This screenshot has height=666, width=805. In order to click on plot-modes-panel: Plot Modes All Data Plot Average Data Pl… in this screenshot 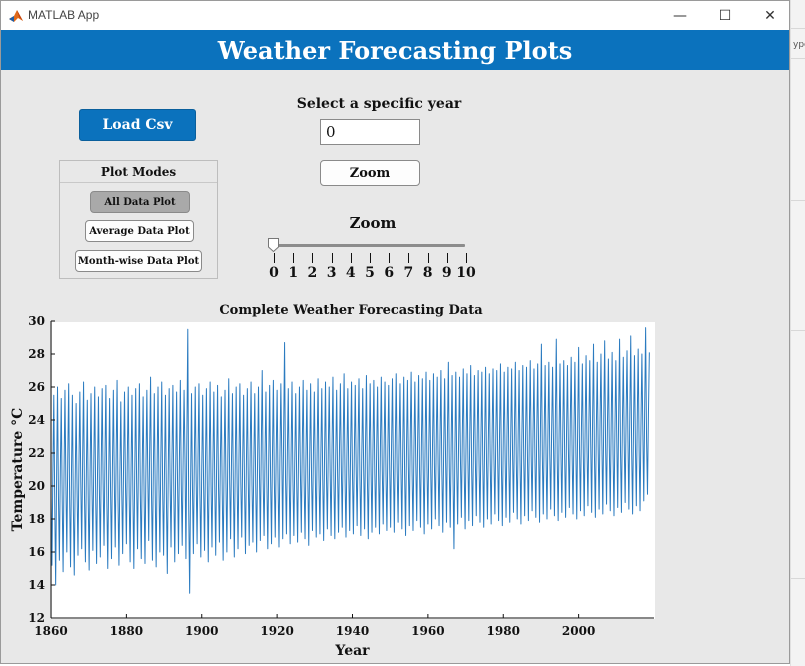, I will do `click(138, 219)`.